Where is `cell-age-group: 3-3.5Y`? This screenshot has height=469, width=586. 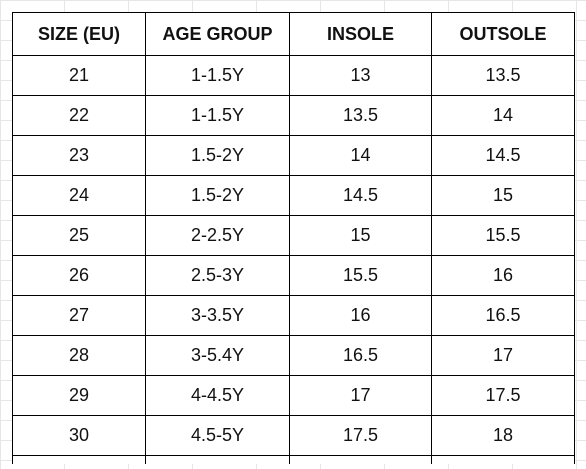 cell-age-group: 3-3.5Y is located at coordinates (217, 315).